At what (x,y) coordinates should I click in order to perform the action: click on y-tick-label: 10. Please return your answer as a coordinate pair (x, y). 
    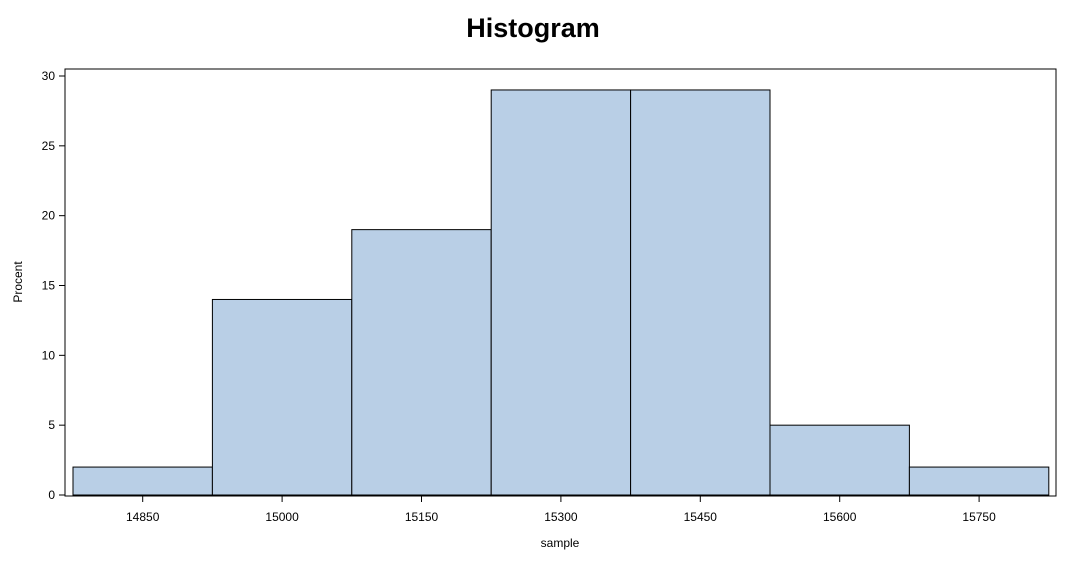
    Looking at the image, I should click on (49, 355).